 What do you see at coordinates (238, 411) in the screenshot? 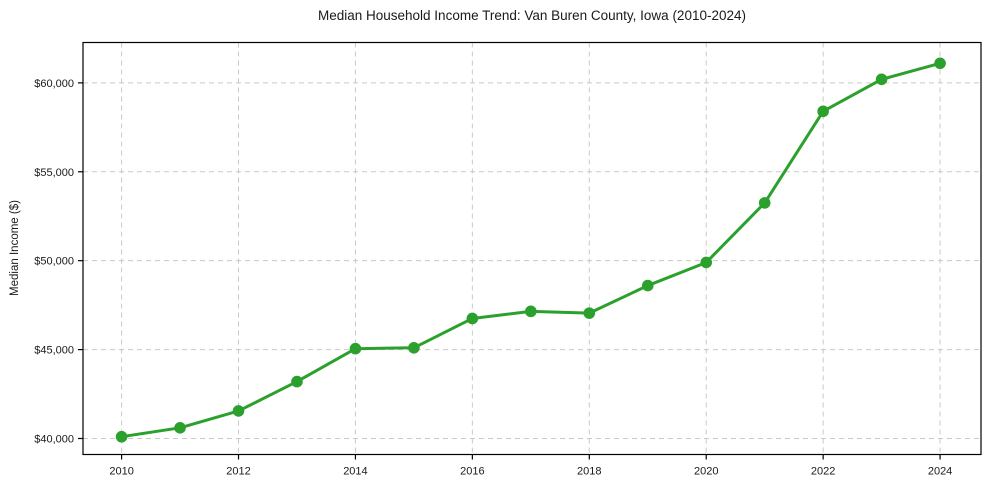
I see `data-point-2012` at bounding box center [238, 411].